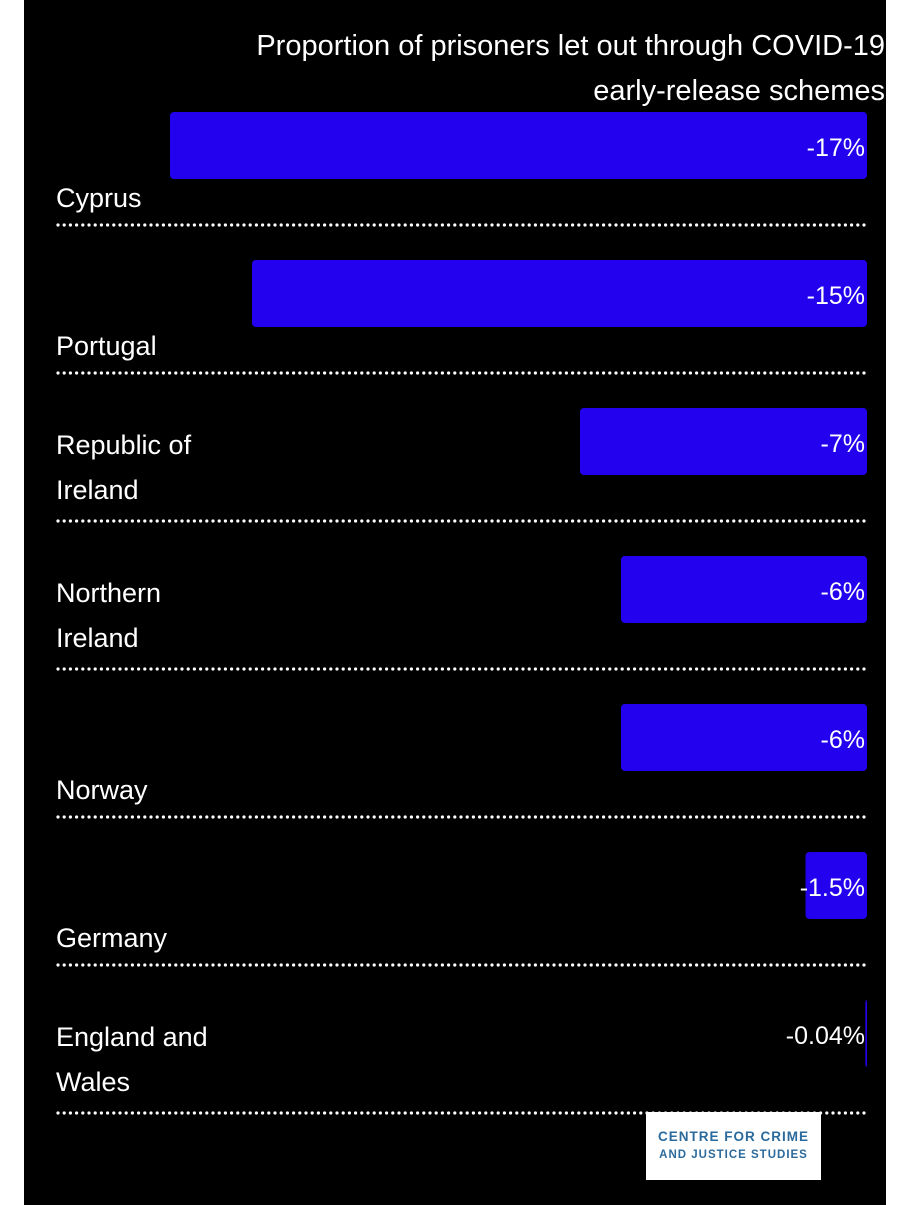 Image resolution: width=907 pixels, height=1205 pixels. I want to click on value-label-1: -15%, so click(836, 296).